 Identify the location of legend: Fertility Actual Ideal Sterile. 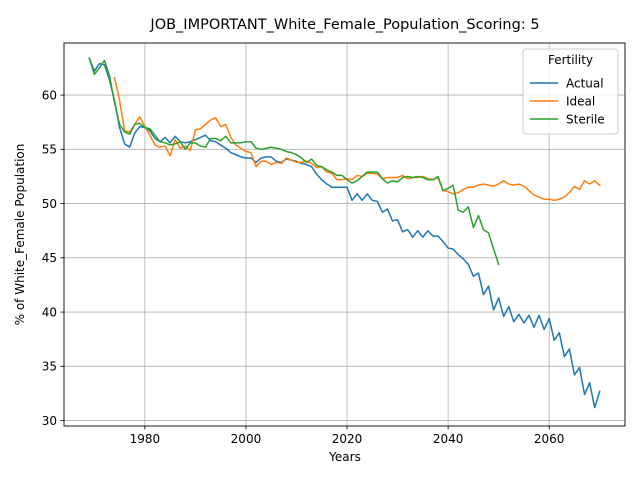
(570, 91).